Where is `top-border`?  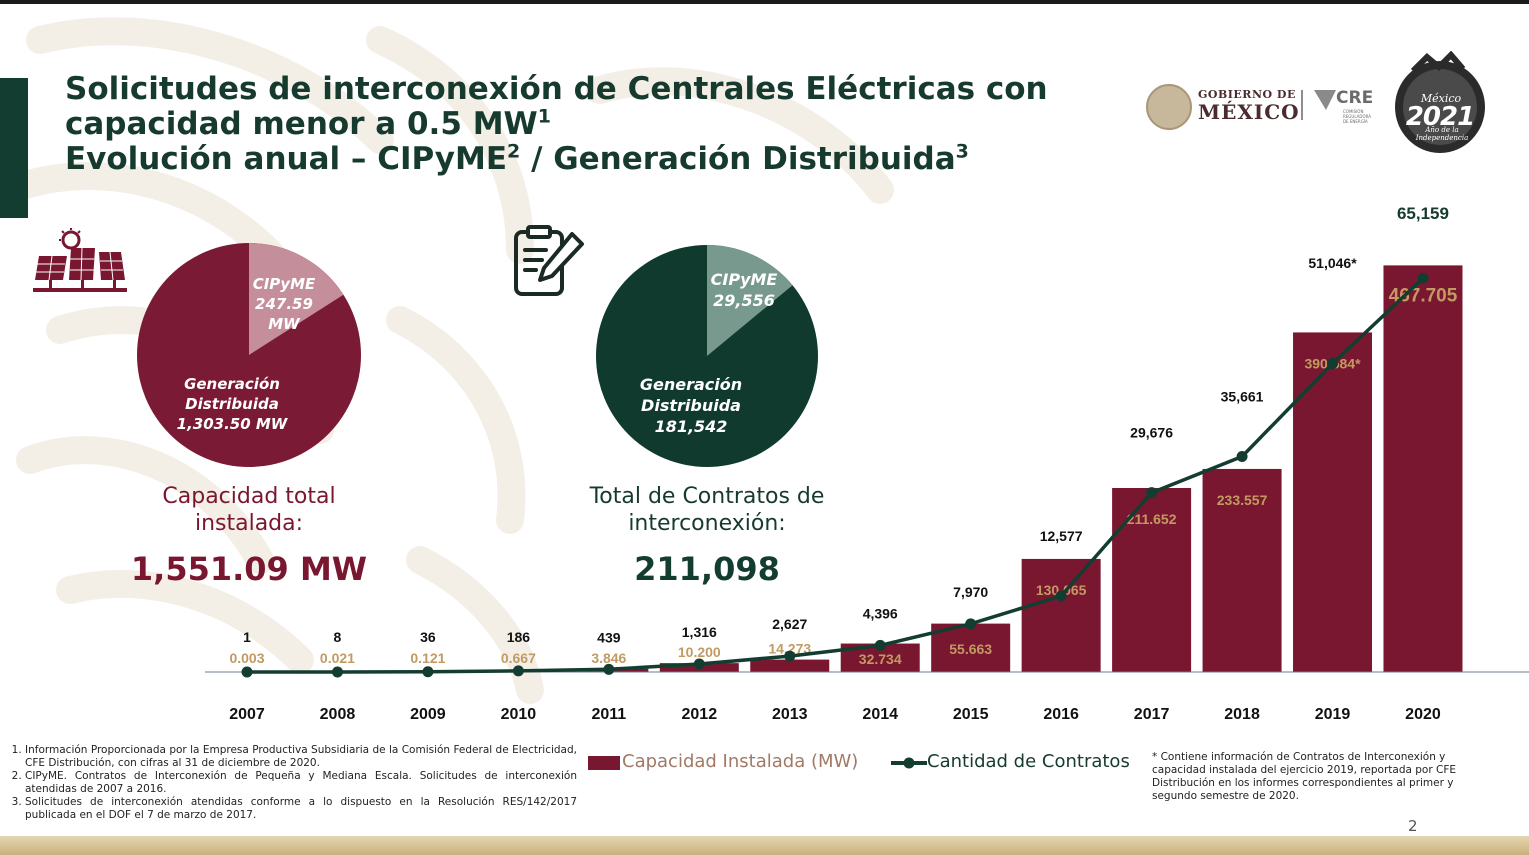
top-border is located at coordinates (764, 2).